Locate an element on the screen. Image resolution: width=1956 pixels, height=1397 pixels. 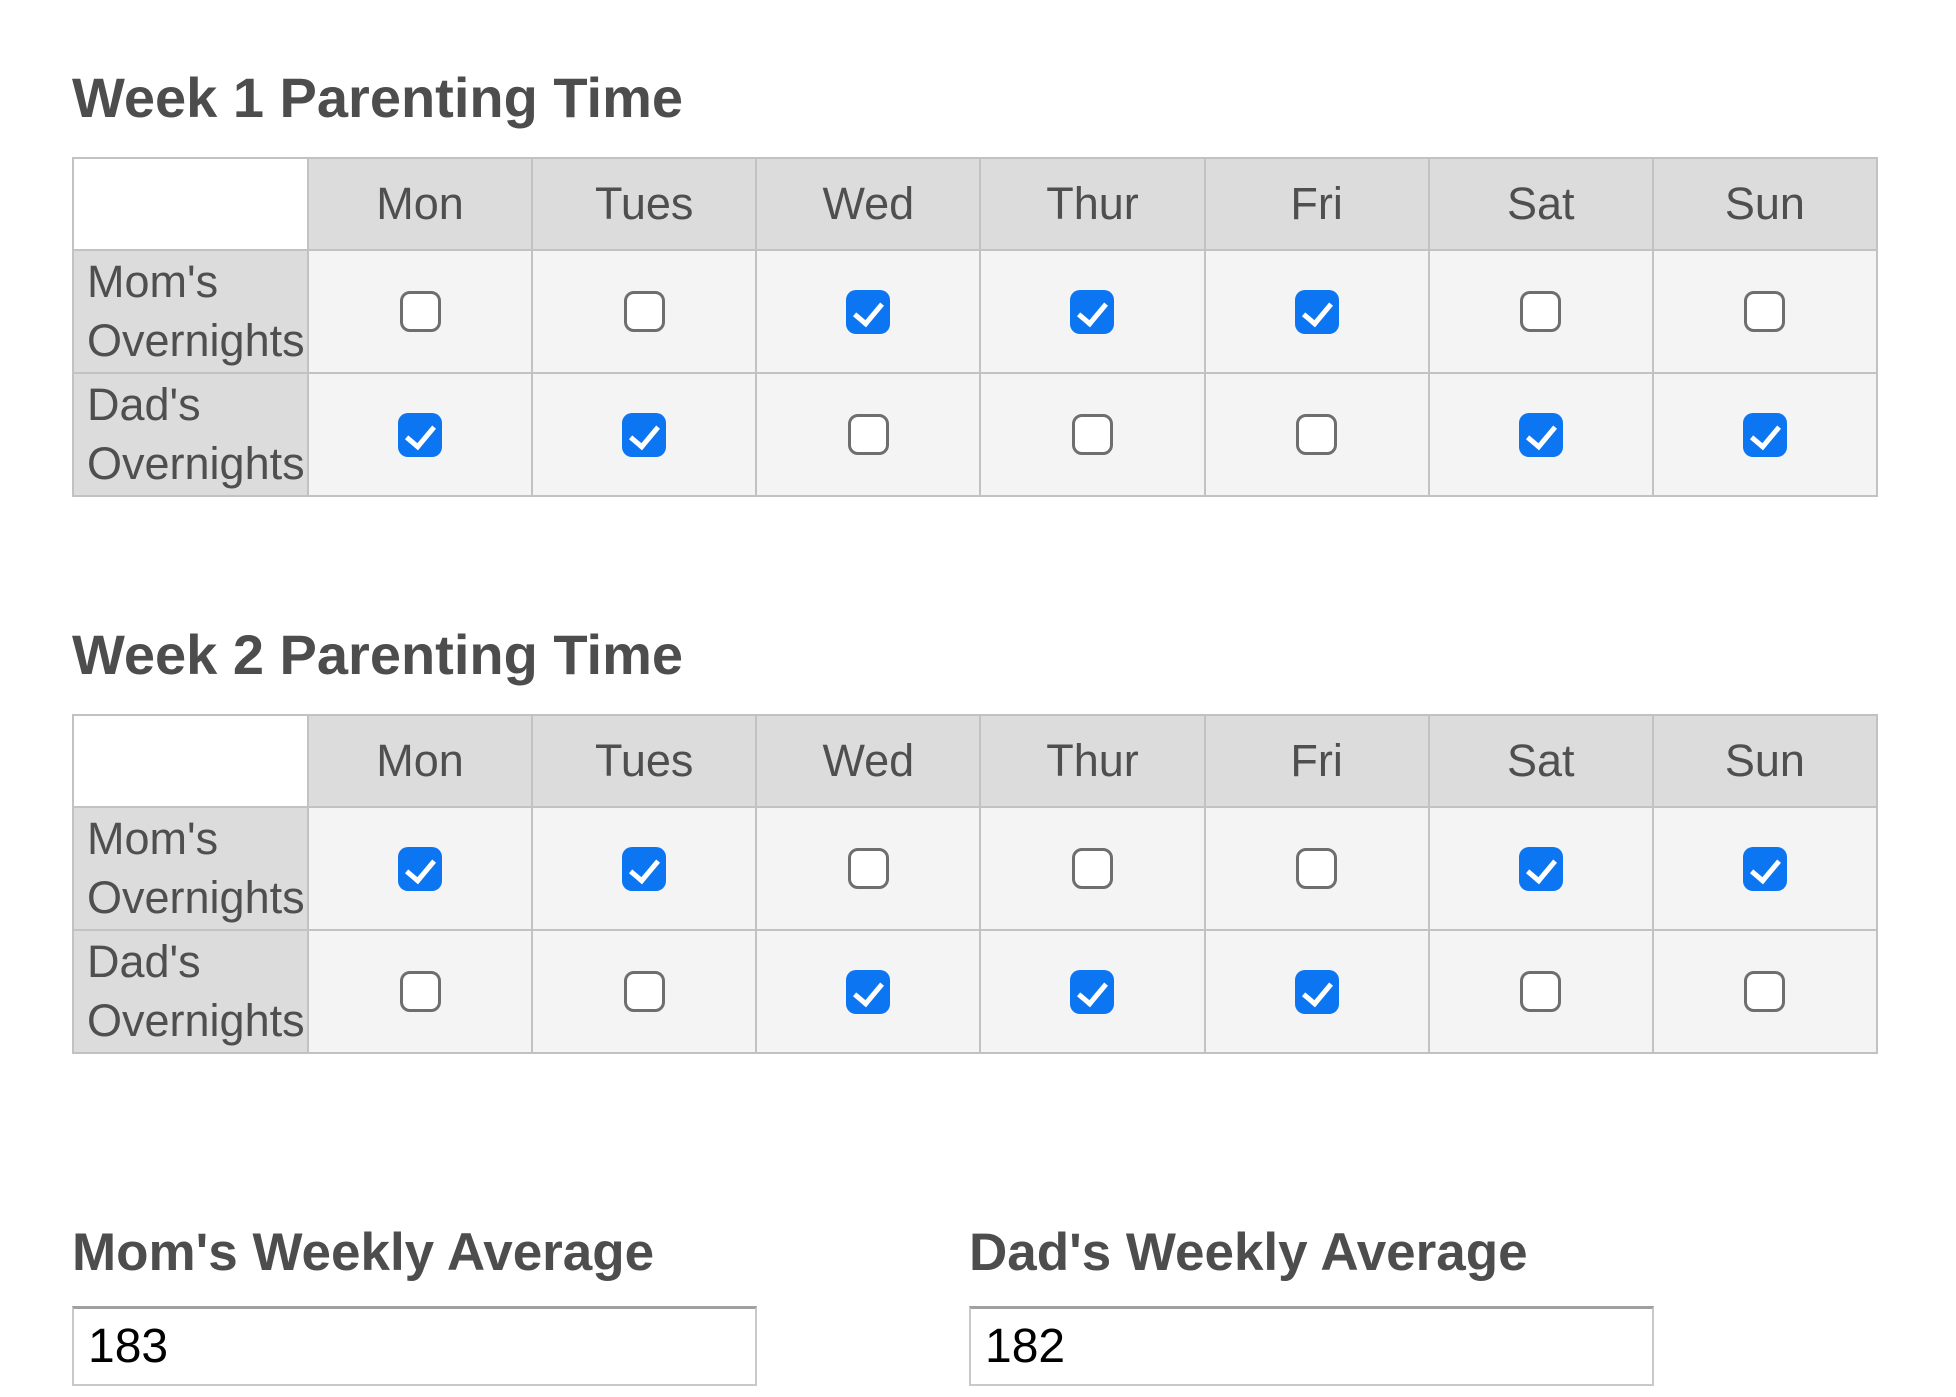
week2-mom-thur-cell is located at coordinates (1092, 868).